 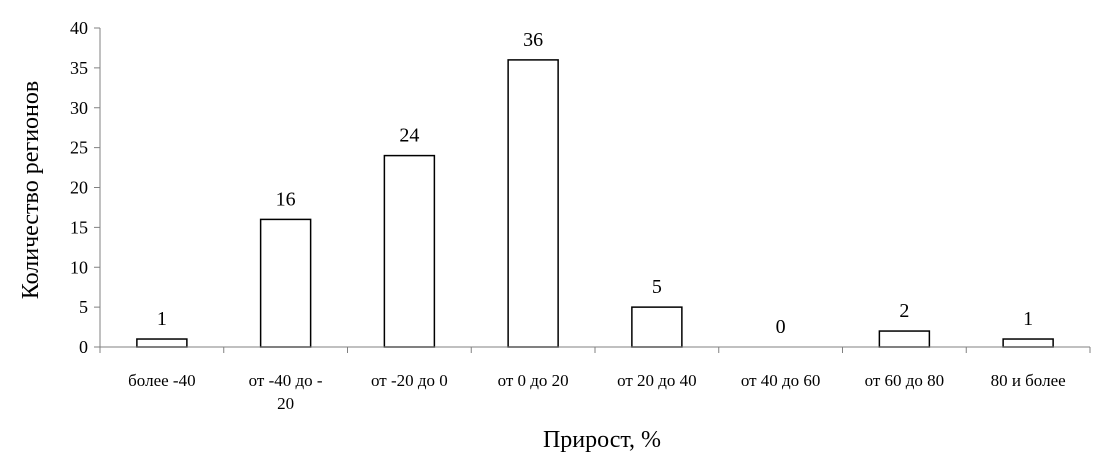 What do you see at coordinates (781, 327) in the screenshot?
I see `data-label: 0` at bounding box center [781, 327].